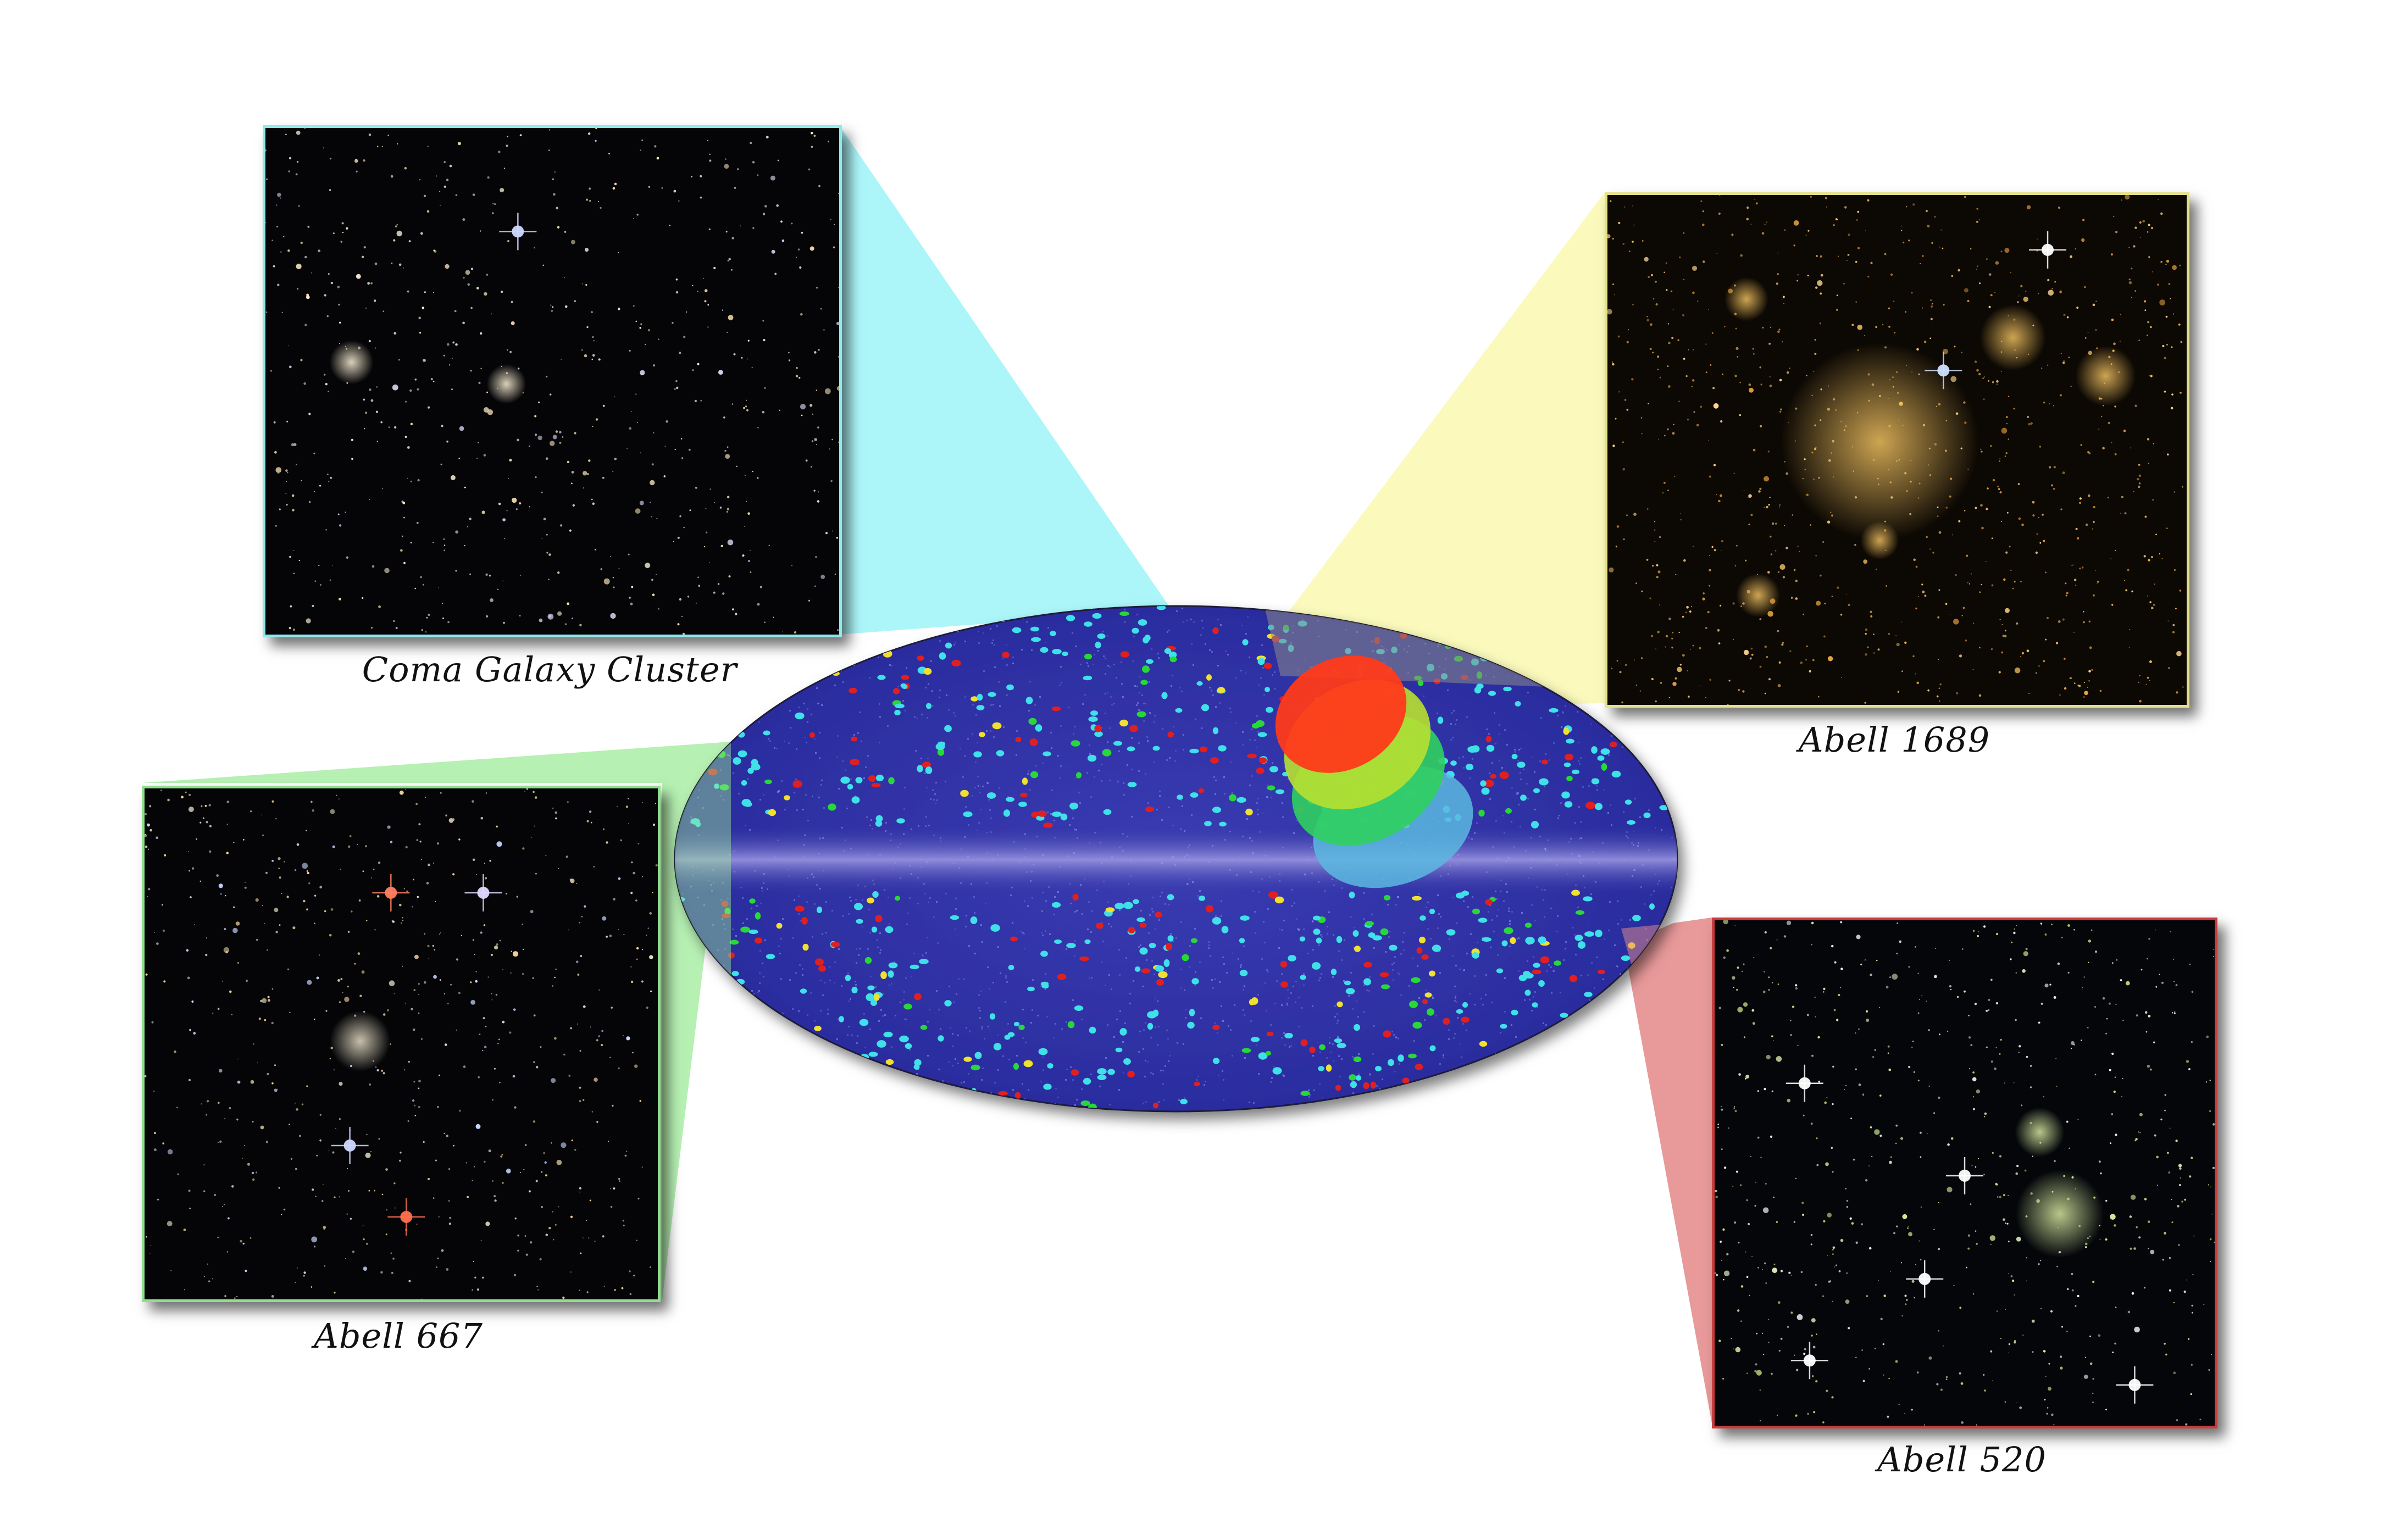 This screenshot has height=1540, width=2401. Describe the element at coordinates (398, 1336) in the screenshot. I see `abell-667-caption: Abell 667` at that location.